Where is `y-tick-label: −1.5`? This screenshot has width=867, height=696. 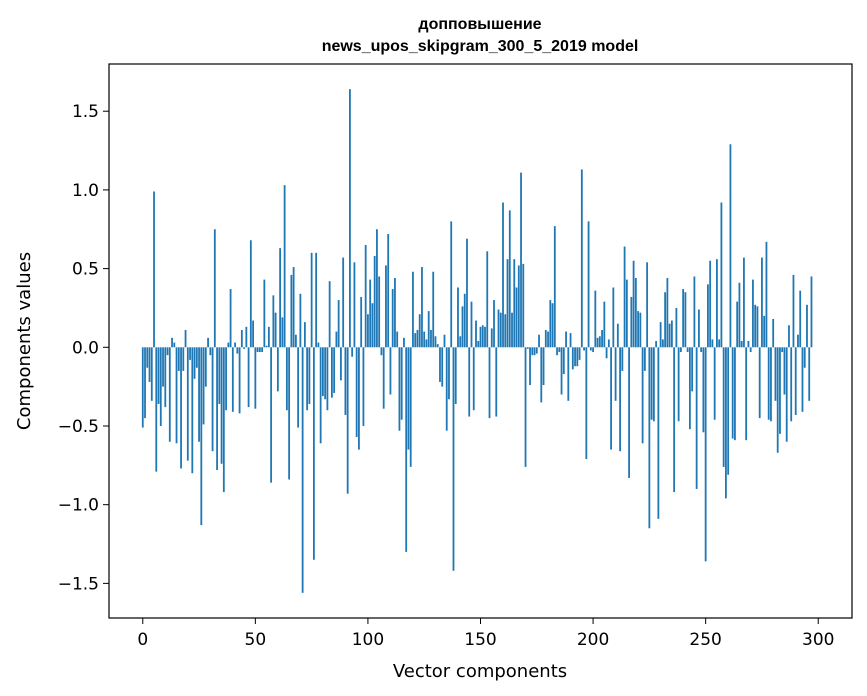 y-tick-label: −1.5 is located at coordinates (78, 584).